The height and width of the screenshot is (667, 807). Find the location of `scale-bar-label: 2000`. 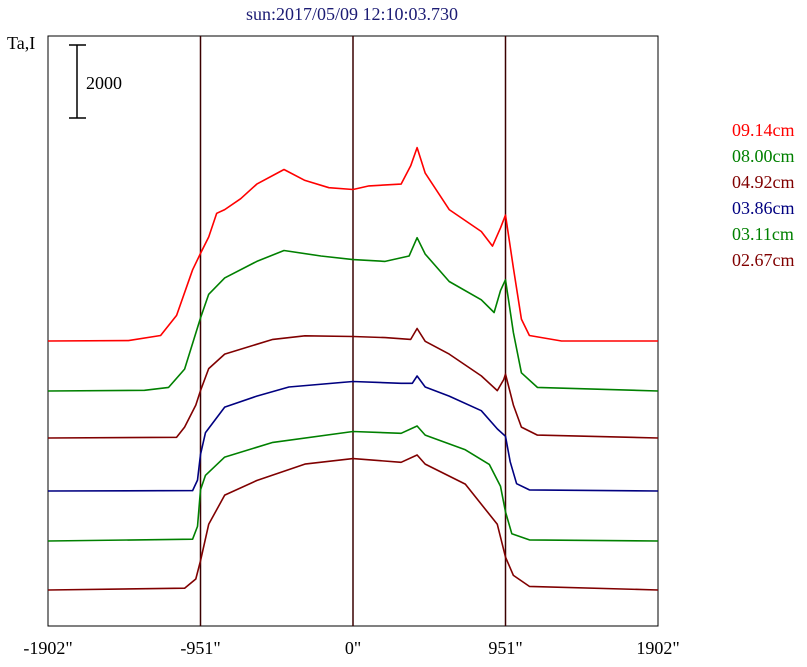

scale-bar-label: 2000 is located at coordinates (104, 83).